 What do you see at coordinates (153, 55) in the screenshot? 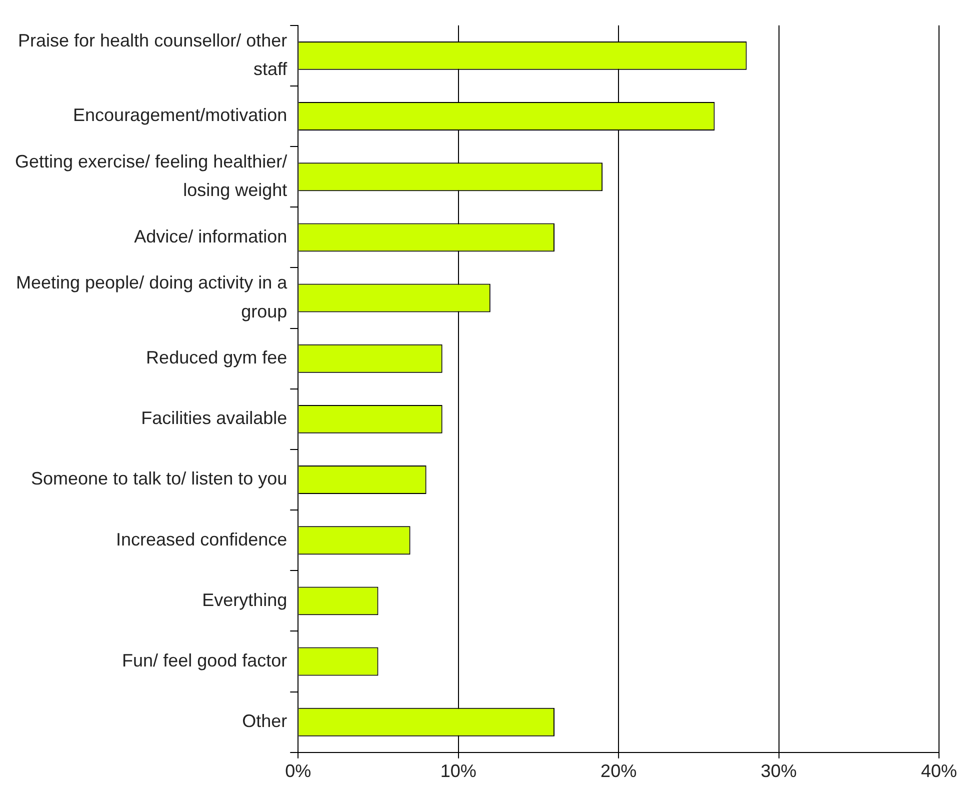
I see `y-tick-label: Praise for health counsellor/ other staff` at bounding box center [153, 55].